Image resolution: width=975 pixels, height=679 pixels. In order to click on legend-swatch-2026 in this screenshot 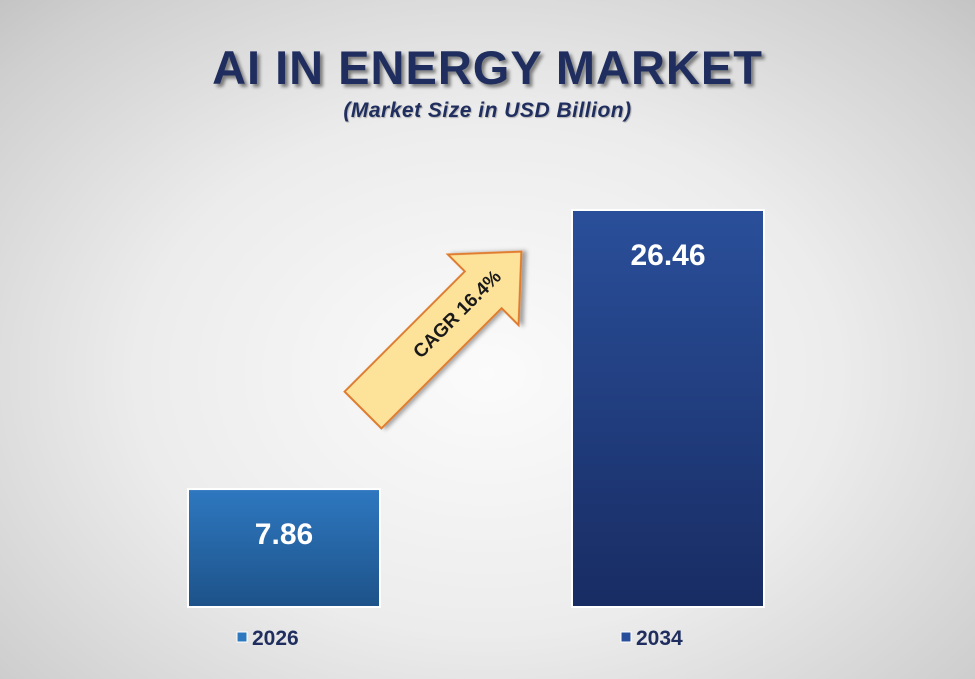, I will do `click(242, 637)`.